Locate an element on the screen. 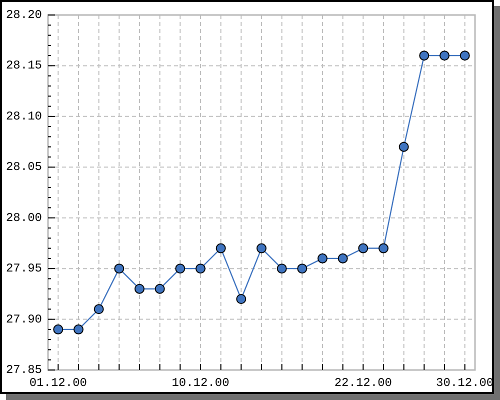 Image resolution: width=500 pixels, height=400 pixels. x-tick-label: 22.12.00 is located at coordinates (363, 383).